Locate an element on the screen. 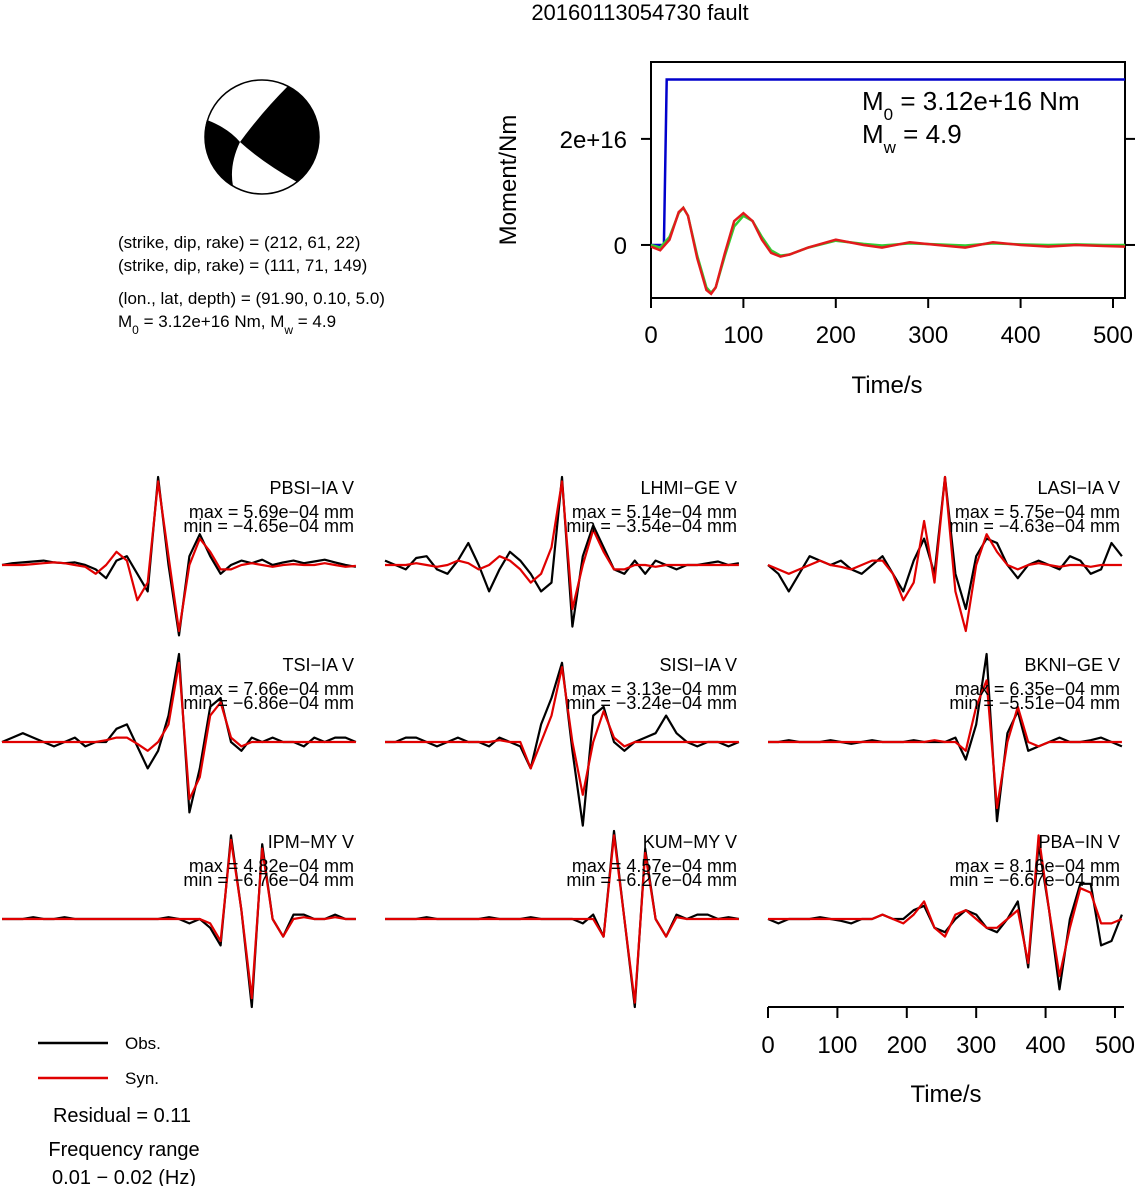 This screenshot has height=1186, width=1139. station-label: TSI−IA V is located at coordinates (318, 665).